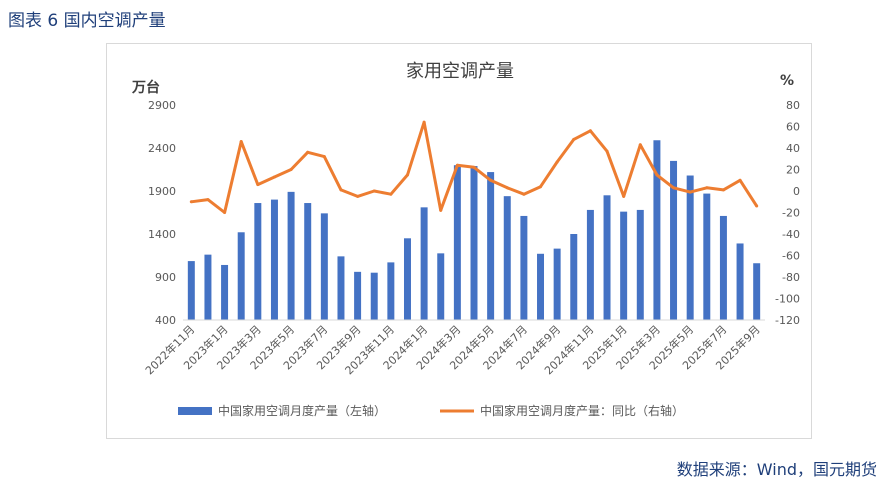 The height and width of the screenshot is (480, 885). What do you see at coordinates (162, 213) in the screenshot?
I see `left-axis: 400 900 1400 1900 2400 2900` at bounding box center [162, 213].